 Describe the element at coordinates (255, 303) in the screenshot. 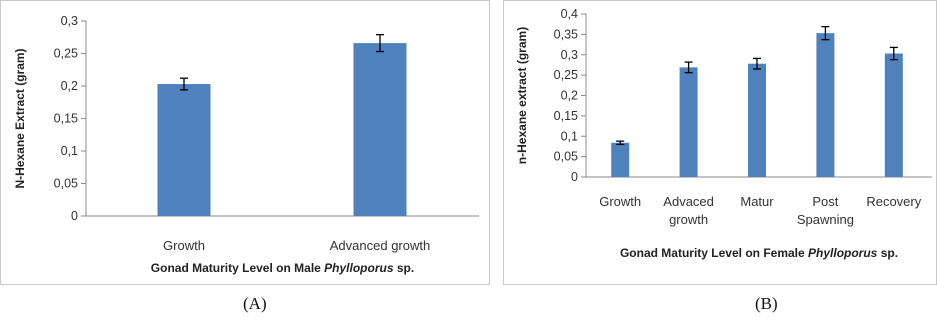

I see `panel-label-a: (A)` at that location.